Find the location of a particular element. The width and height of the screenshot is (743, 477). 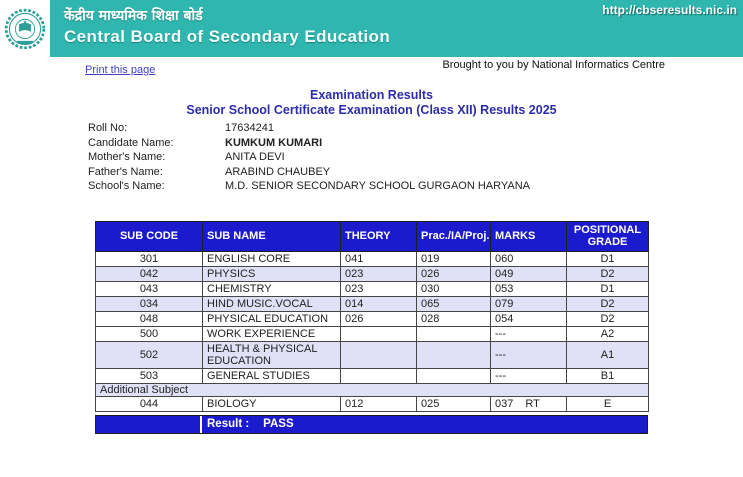

cell-marks: 079 is located at coordinates (528, 303).